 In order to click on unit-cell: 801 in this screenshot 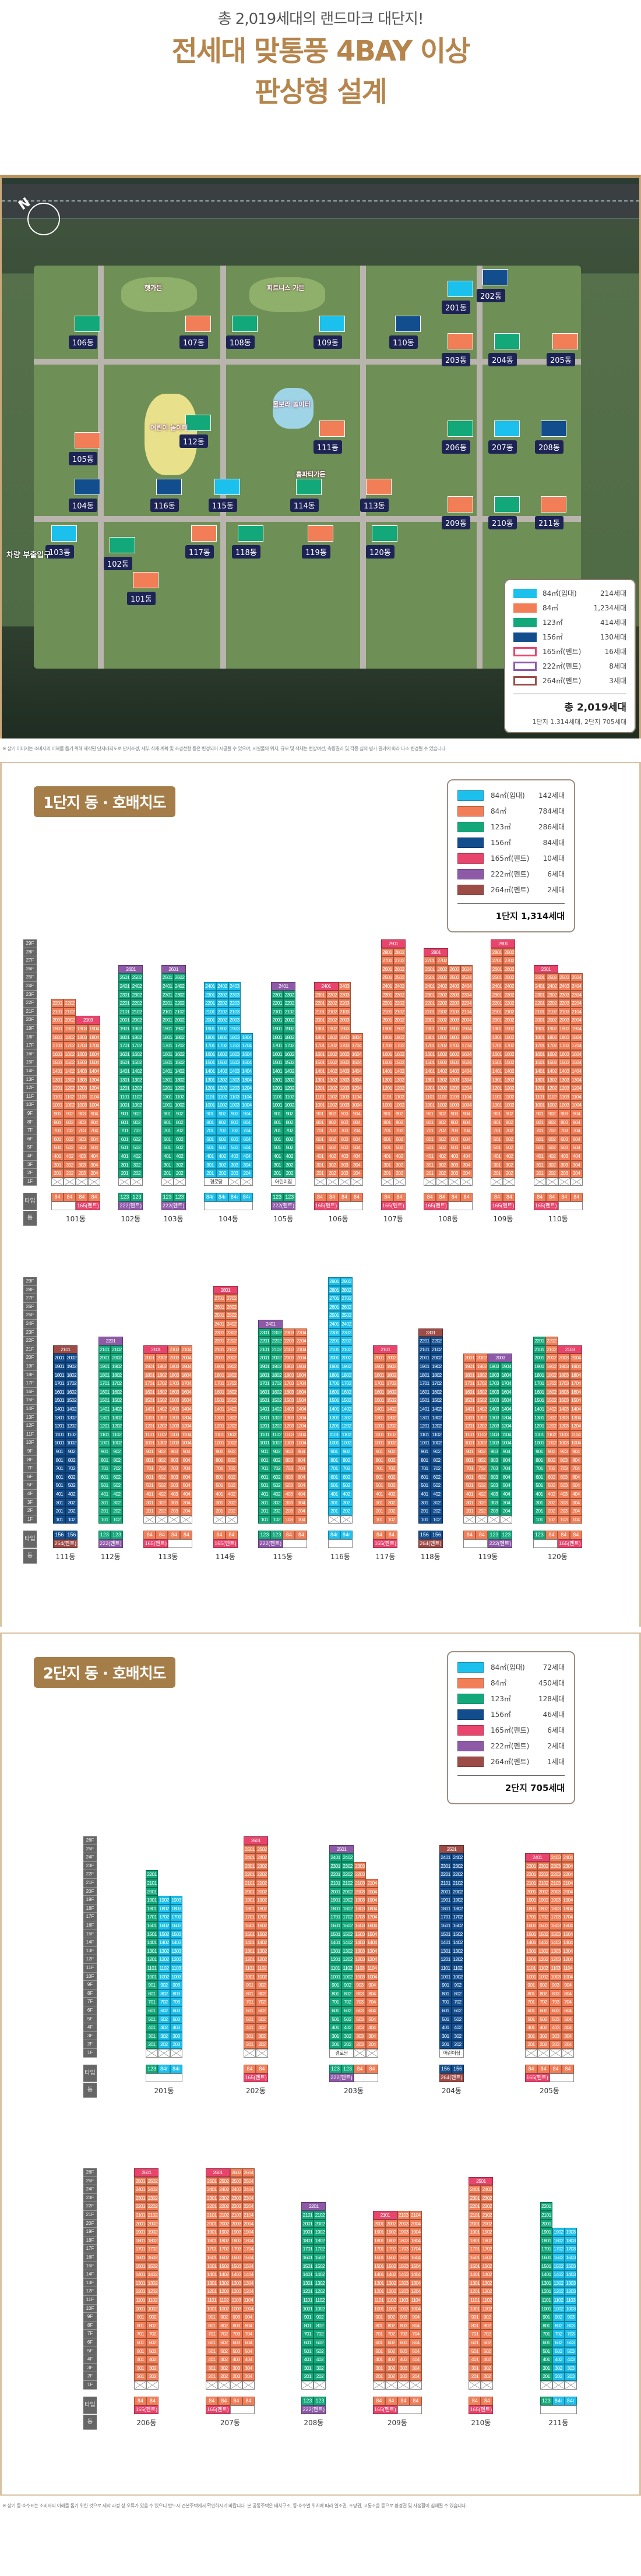, I will do `click(220, 1460)`.